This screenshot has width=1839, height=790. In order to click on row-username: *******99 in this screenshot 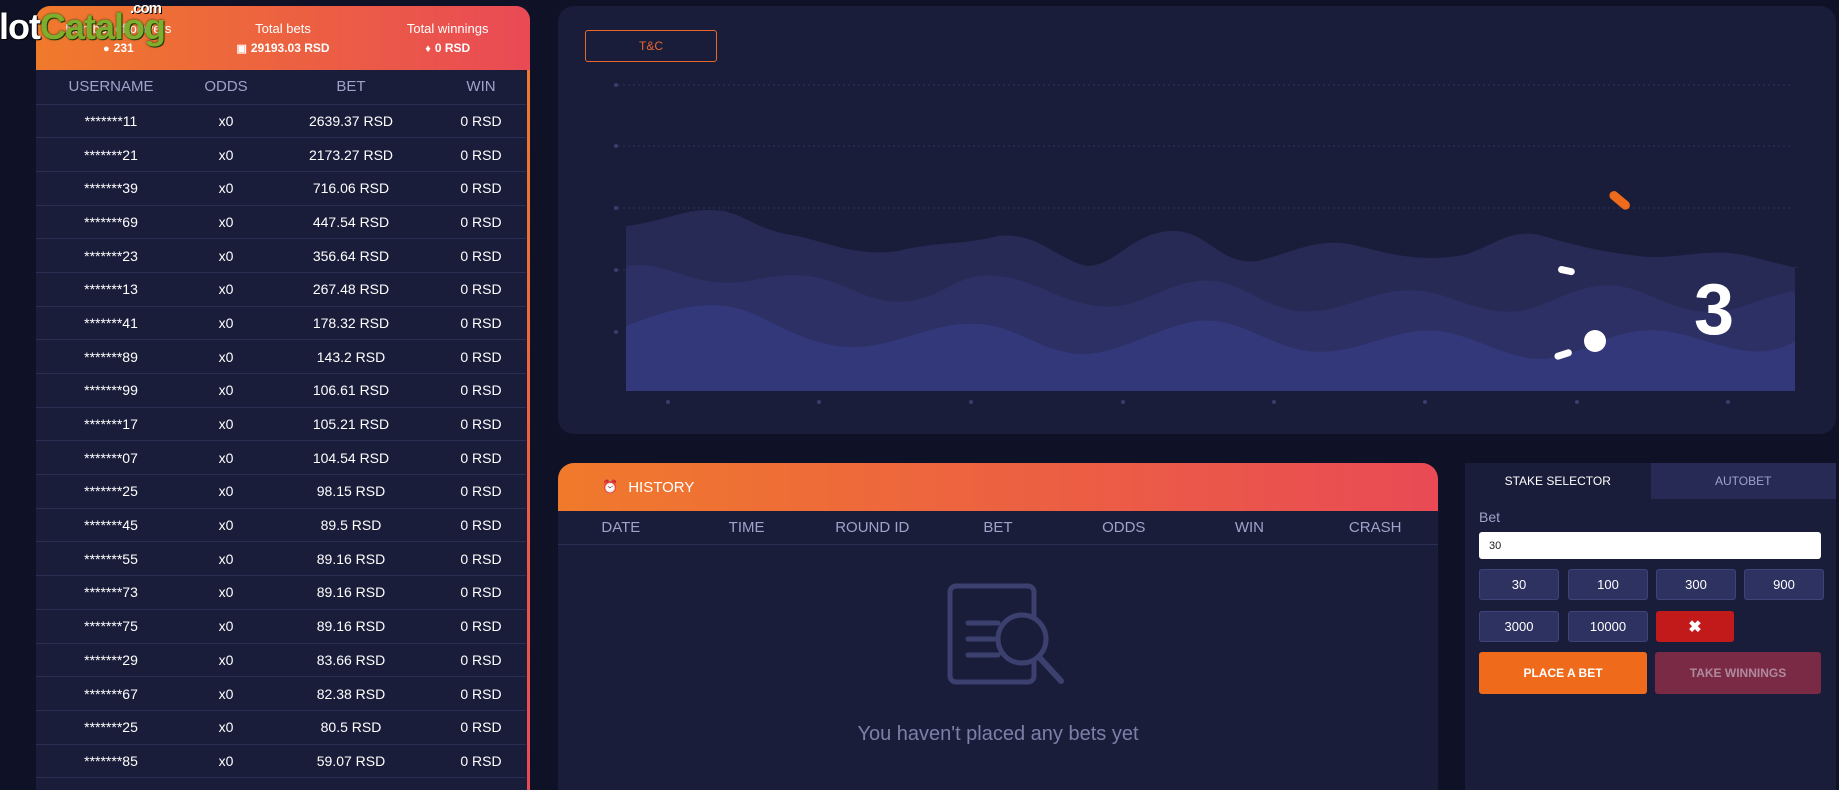, I will do `click(111, 390)`.